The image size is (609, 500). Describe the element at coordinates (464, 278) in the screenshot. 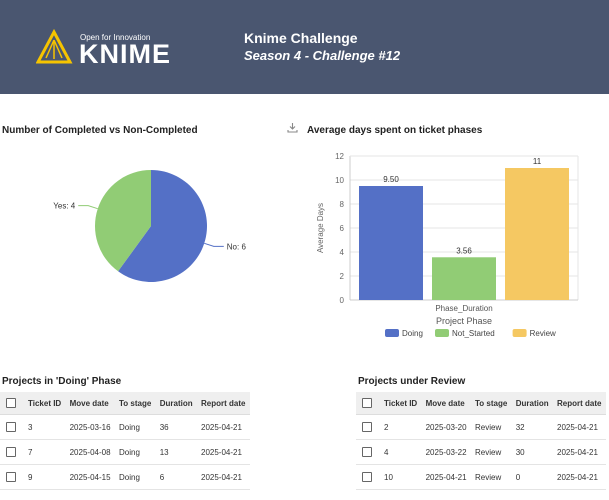

I see `bar-not_started` at that location.